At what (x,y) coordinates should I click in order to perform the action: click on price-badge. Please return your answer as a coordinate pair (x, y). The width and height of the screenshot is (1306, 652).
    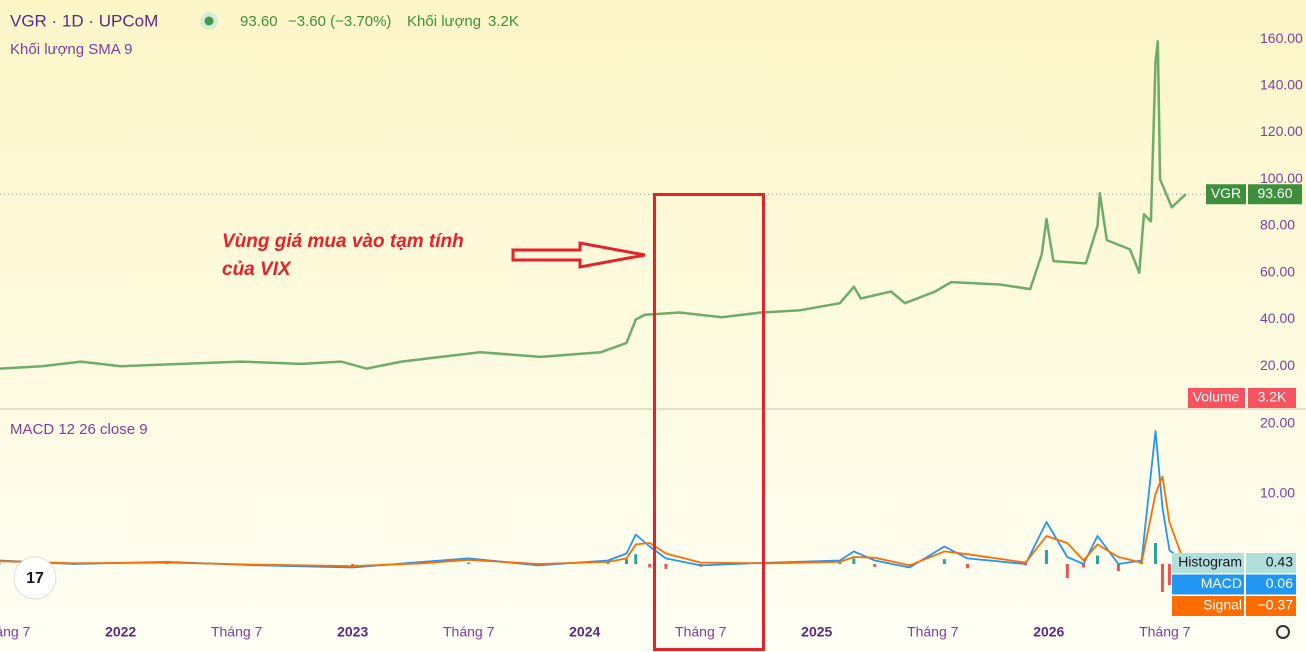
    Looking at the image, I should click on (1275, 194).